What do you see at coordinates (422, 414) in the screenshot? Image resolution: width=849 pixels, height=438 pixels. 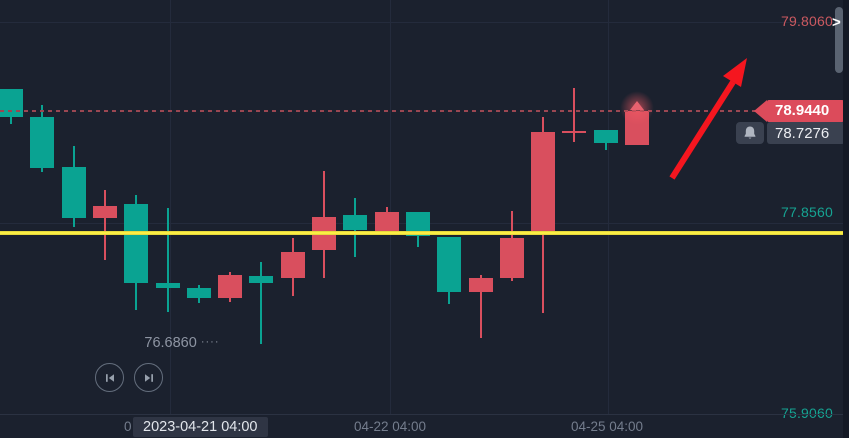 I see `time-axis-separator` at bounding box center [422, 414].